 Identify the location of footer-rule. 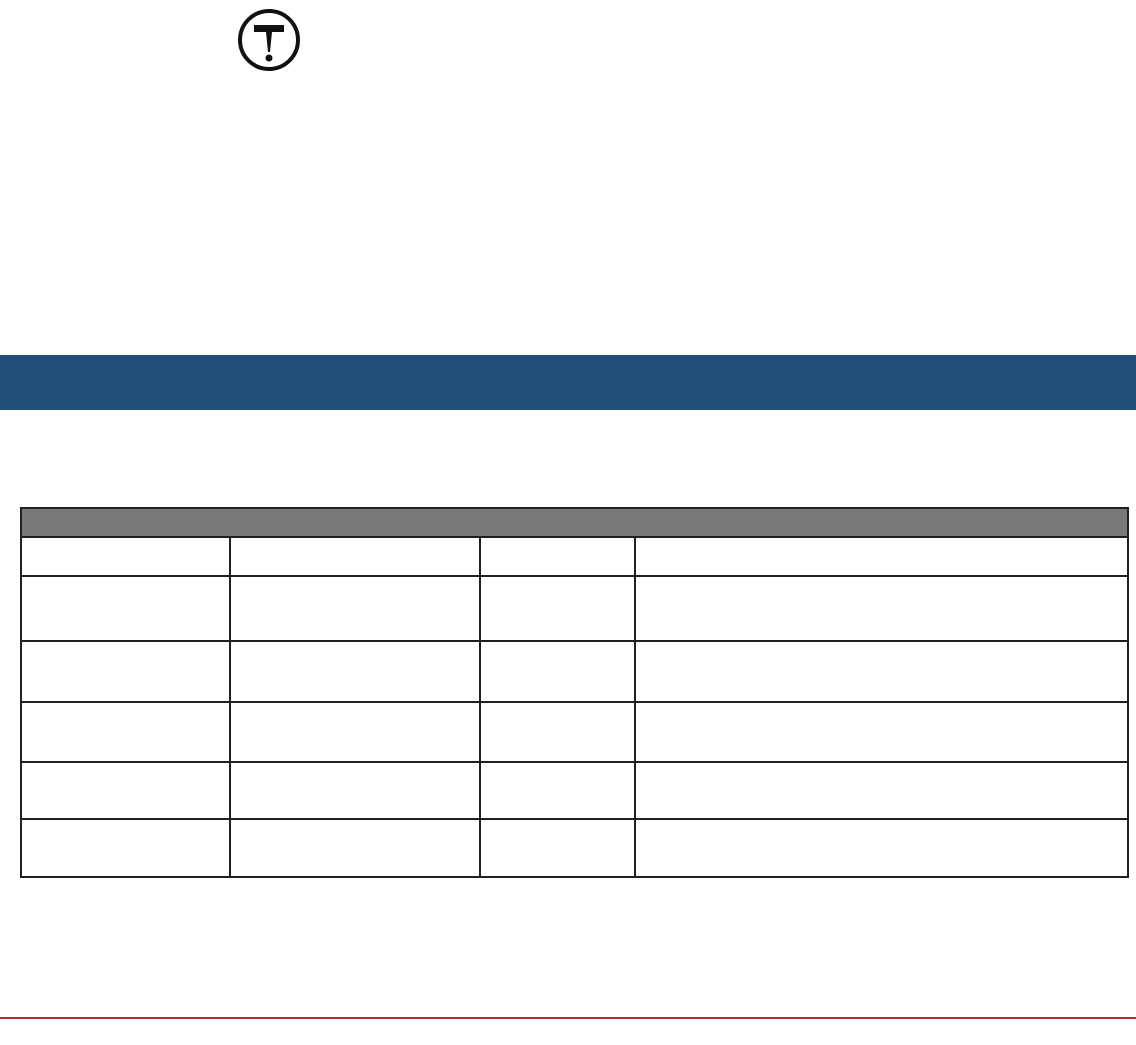
(568, 1018).